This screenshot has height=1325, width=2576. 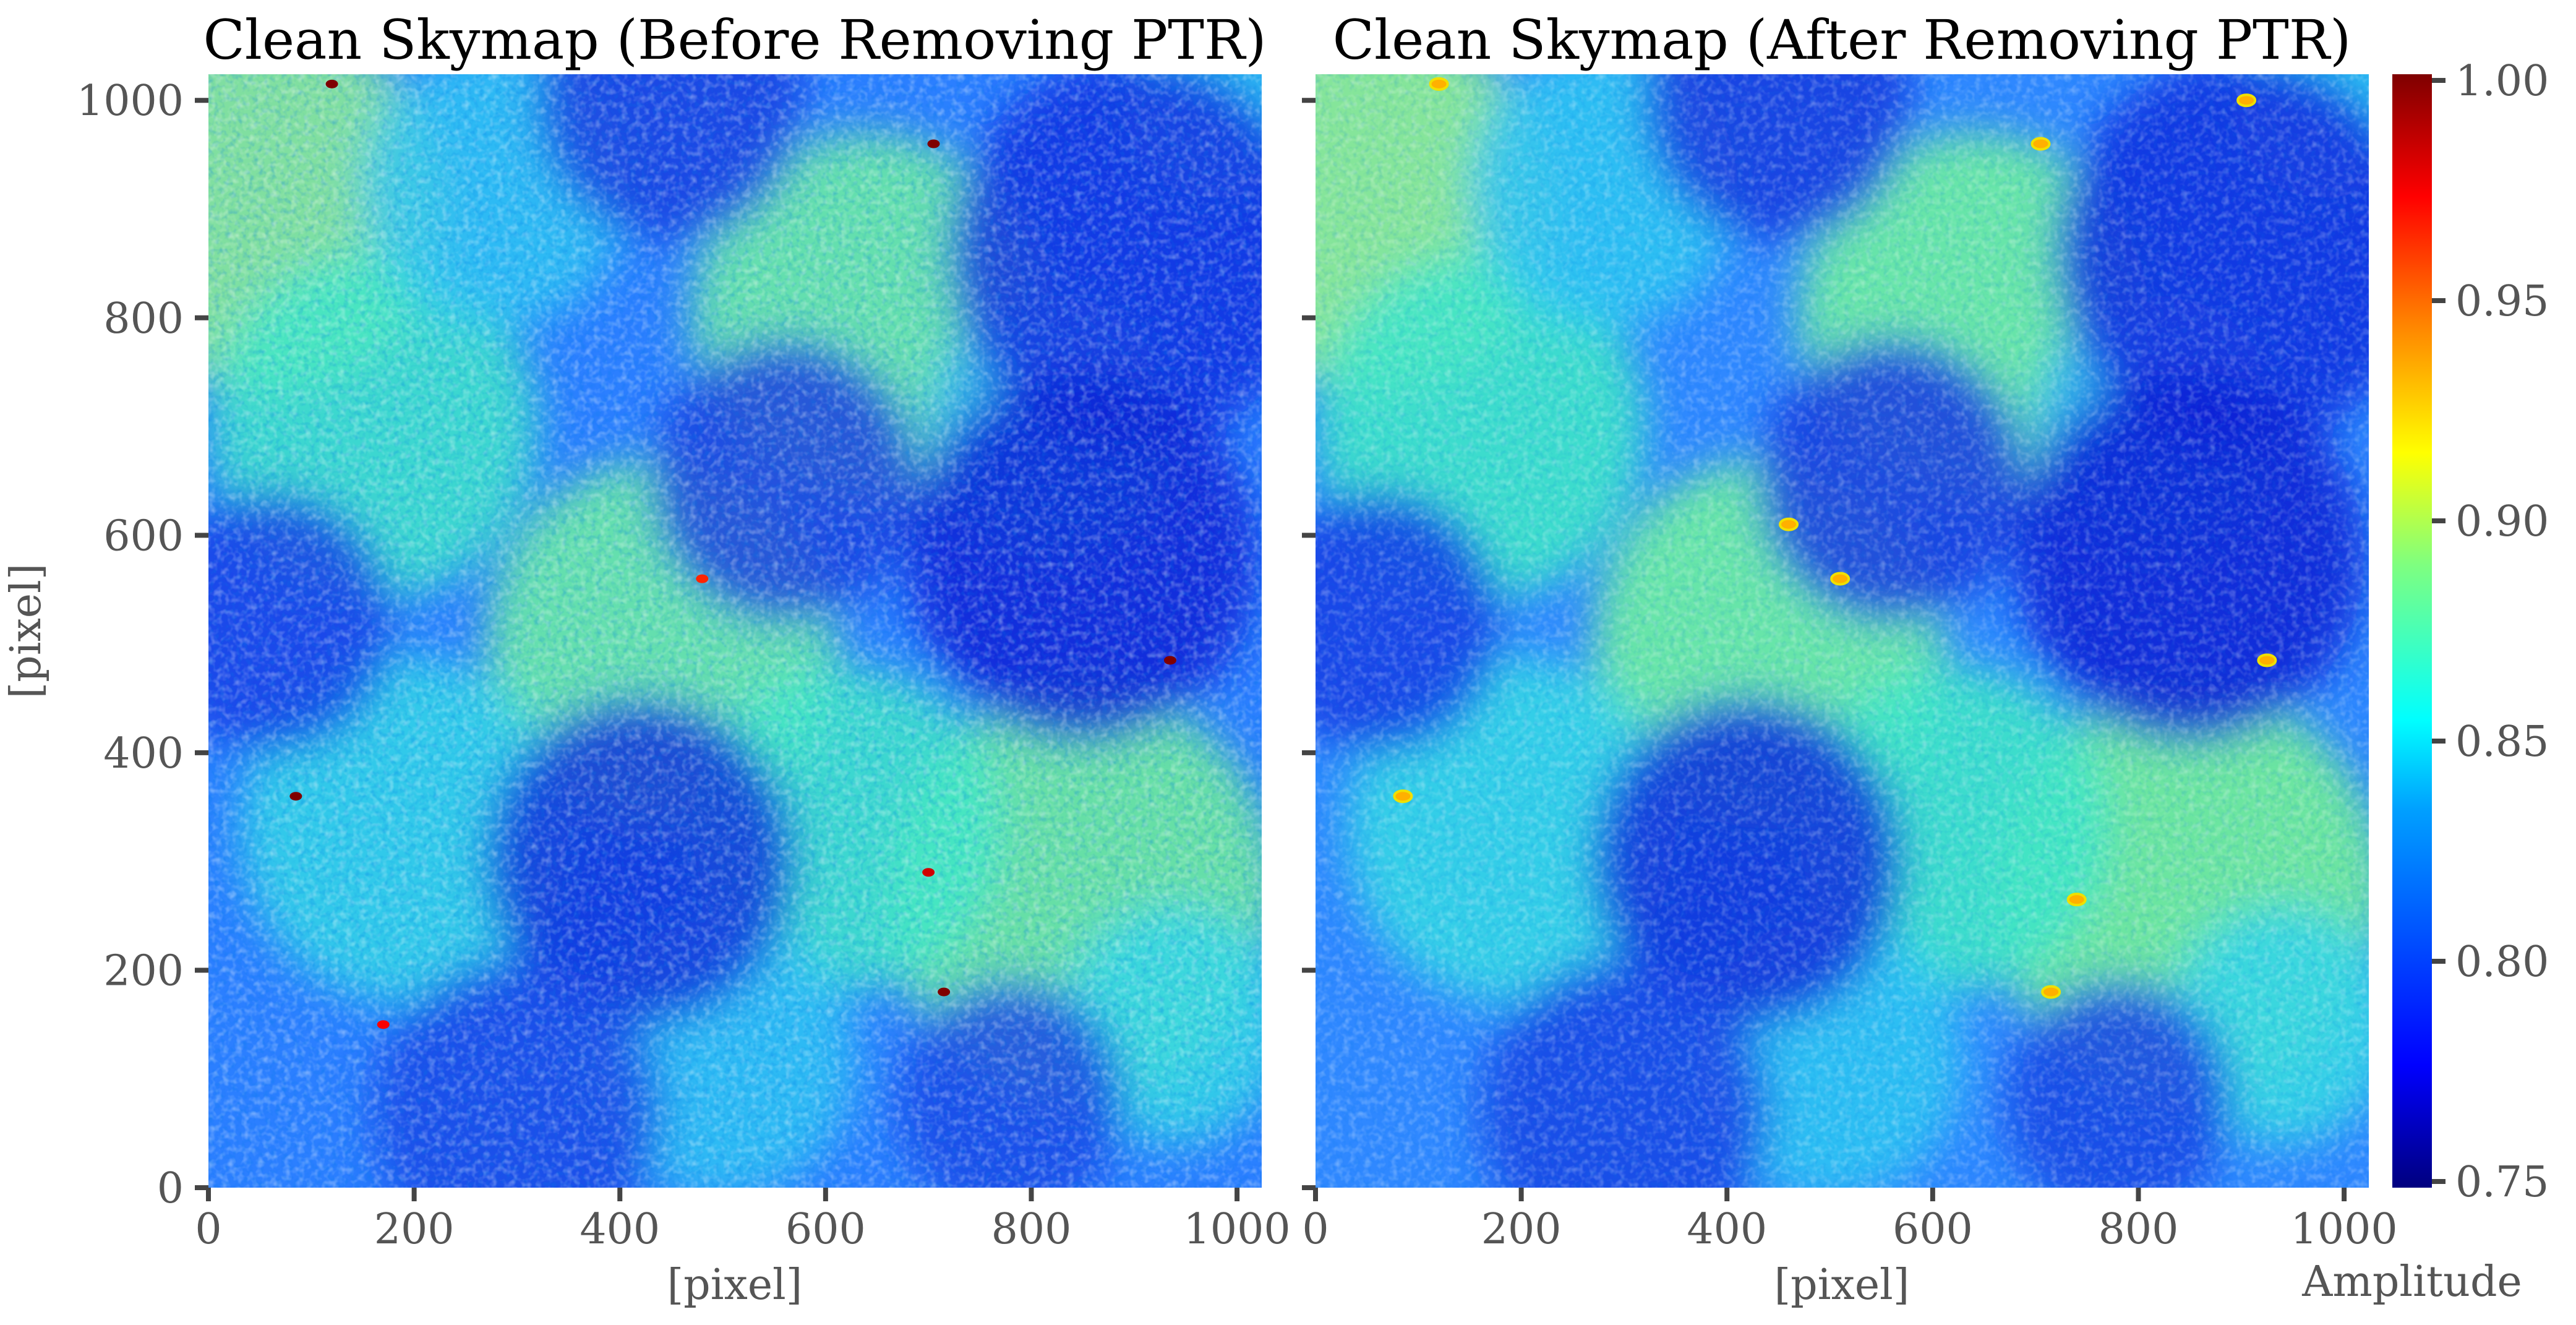 I want to click on chart-title: Clean Skymap (After Removing PTR), so click(x=1842, y=40).